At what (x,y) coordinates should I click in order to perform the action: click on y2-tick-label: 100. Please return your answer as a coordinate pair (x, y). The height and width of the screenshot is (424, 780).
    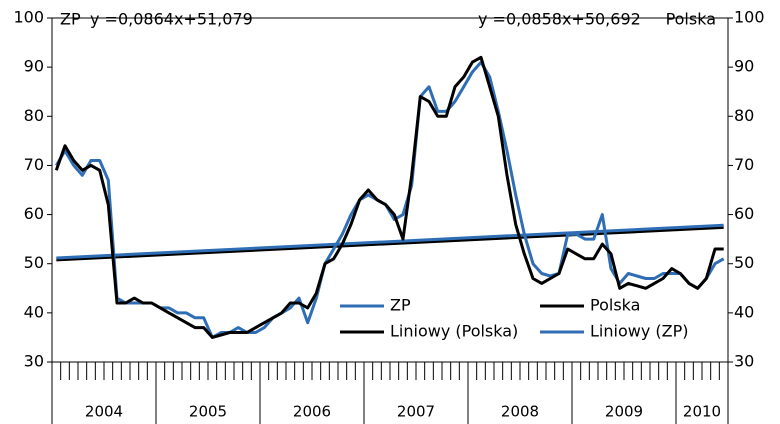
    Looking at the image, I should click on (749, 17).